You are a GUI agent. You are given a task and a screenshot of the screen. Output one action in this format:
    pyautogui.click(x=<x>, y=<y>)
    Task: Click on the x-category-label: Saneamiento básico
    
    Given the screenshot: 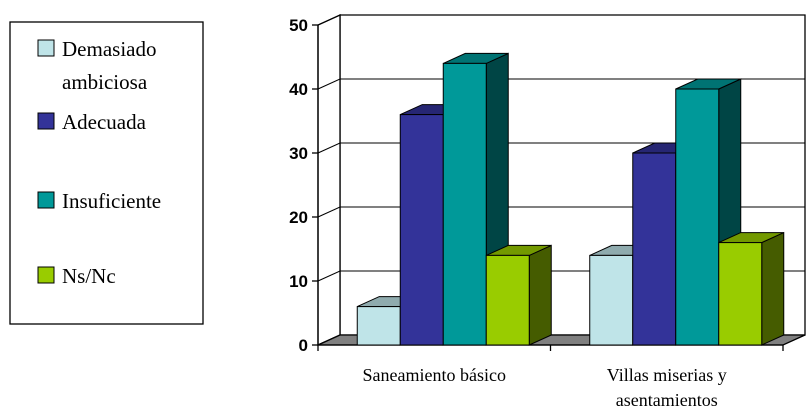 What is the action you would take?
    pyautogui.click(x=434, y=375)
    